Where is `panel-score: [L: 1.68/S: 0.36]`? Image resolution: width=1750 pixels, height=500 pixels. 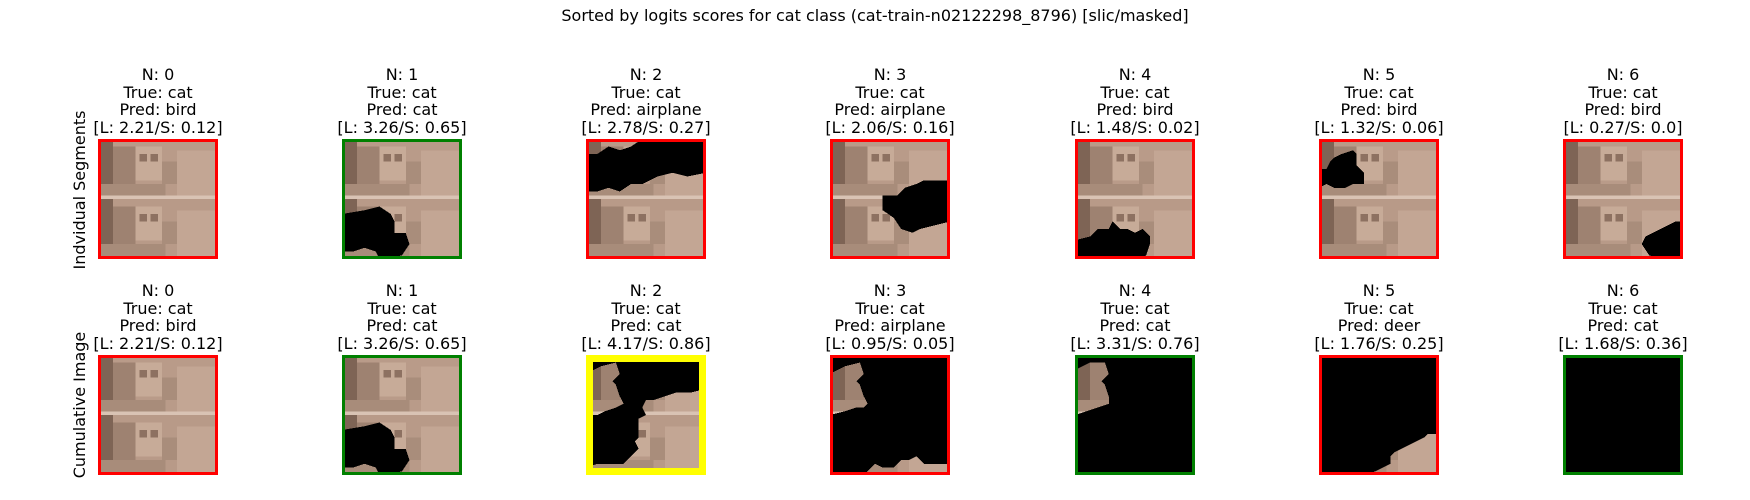 panel-score: [L: 1.68/S: 0.36] is located at coordinates (1623, 343).